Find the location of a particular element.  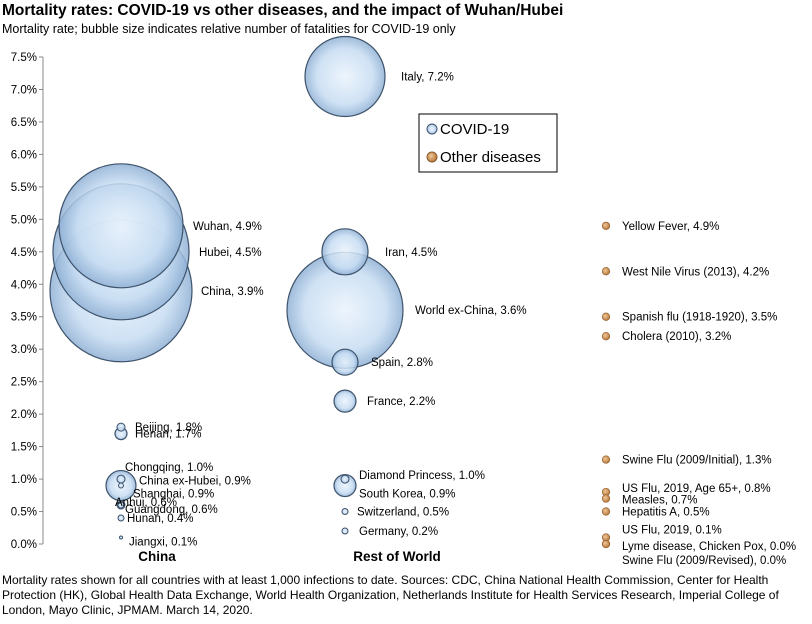

data-label-iran-4-5: Iran, 4.5% is located at coordinates (411, 253).